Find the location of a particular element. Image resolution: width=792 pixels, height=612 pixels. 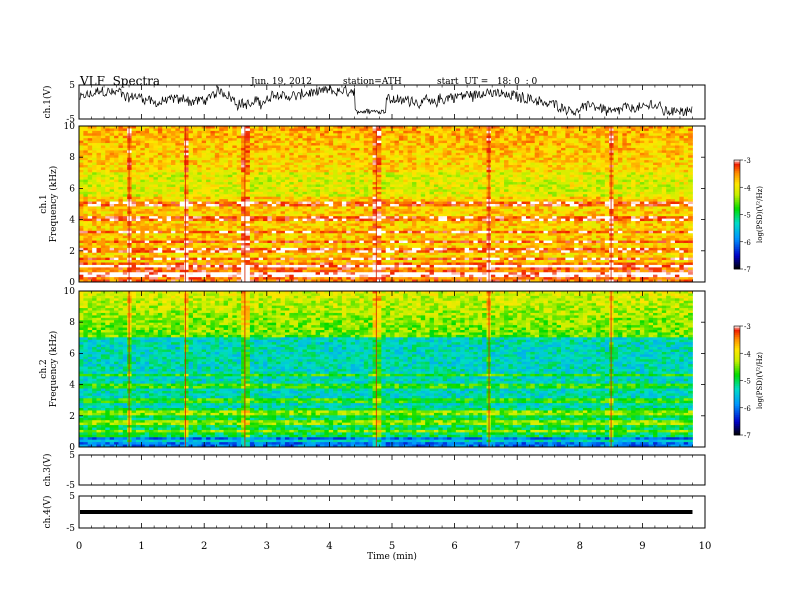

y-tick-label: 2 is located at coordinates (72, 252).